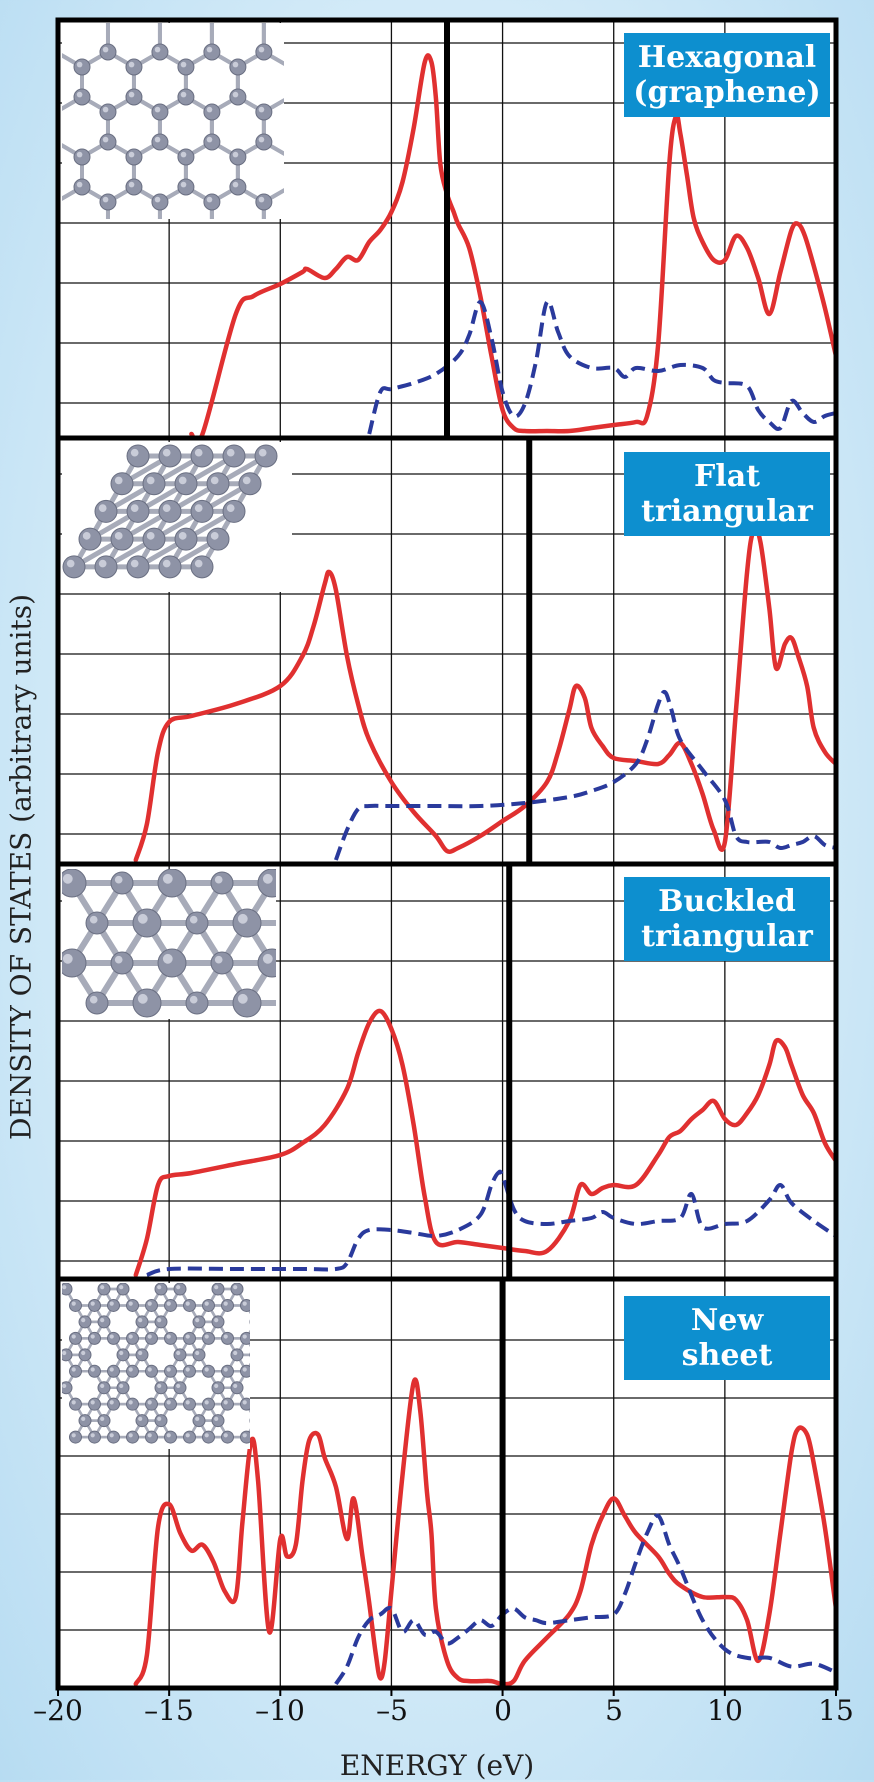  Describe the element at coordinates (727, 901) in the screenshot. I see `panel-label-line-1: Buckled` at that location.